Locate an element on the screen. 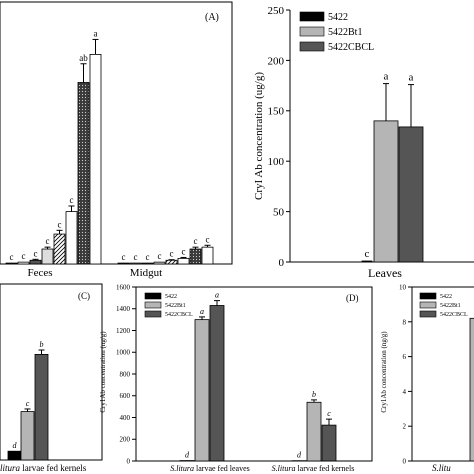  panel-d-legend-label: 5422 is located at coordinates (171, 297).